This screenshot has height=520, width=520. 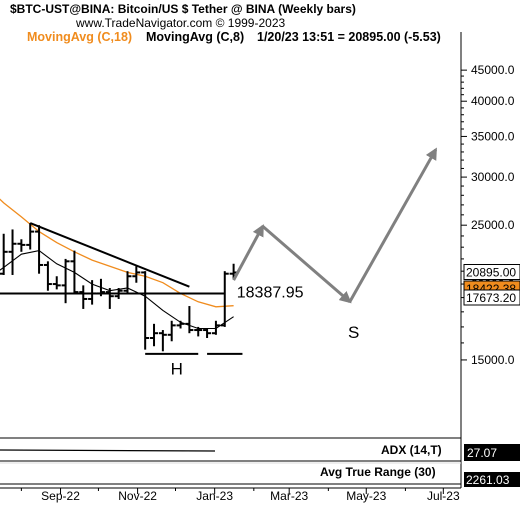 What do you see at coordinates (493, 136) in the screenshot?
I see `y-tick-label: 35000.0` at bounding box center [493, 136].